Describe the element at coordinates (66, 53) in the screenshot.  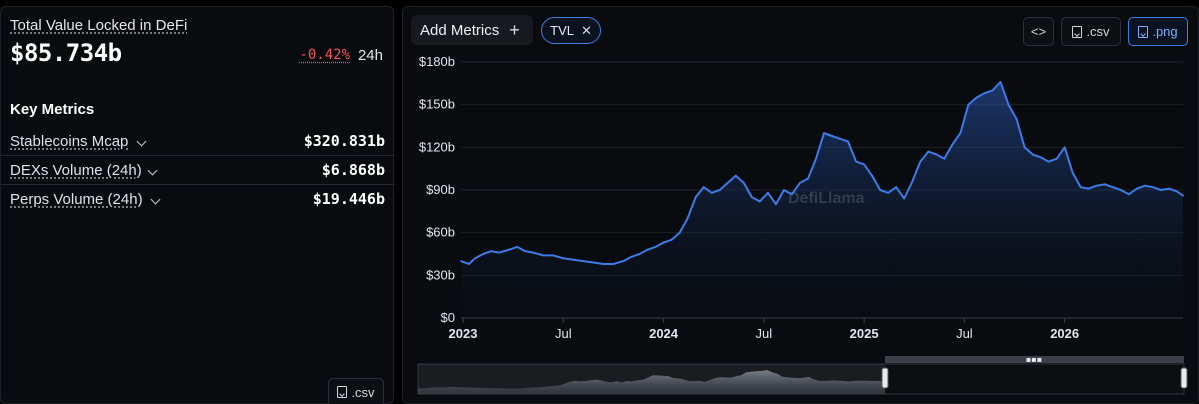
I see `tvl-value: $85.734b` at that location.